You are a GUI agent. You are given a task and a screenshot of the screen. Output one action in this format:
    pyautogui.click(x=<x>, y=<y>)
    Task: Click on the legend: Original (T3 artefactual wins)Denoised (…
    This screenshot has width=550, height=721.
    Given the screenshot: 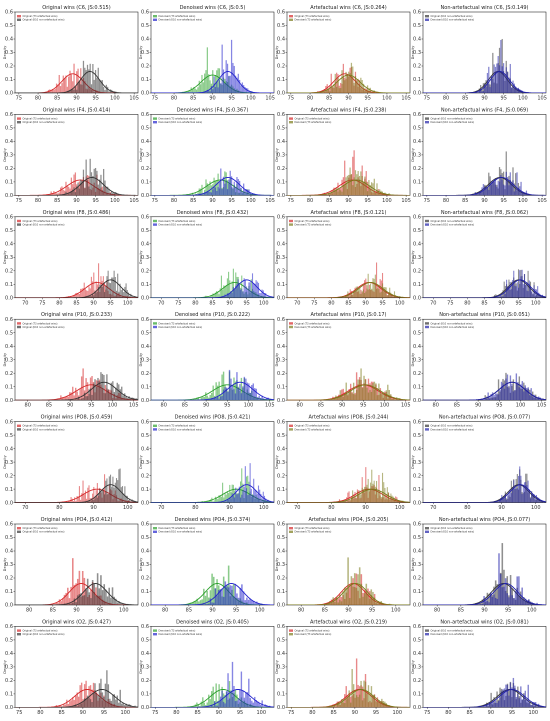 What is the action you would take?
    pyautogui.click(x=310, y=325)
    